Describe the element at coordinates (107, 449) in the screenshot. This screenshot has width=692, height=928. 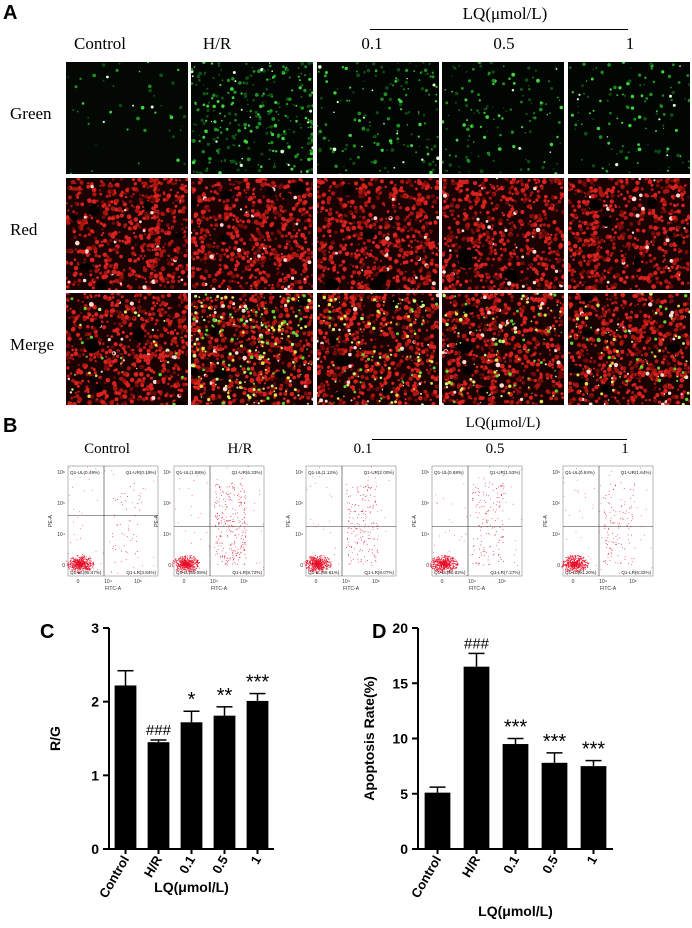
I see `panel-b-col-label: Control` at that location.